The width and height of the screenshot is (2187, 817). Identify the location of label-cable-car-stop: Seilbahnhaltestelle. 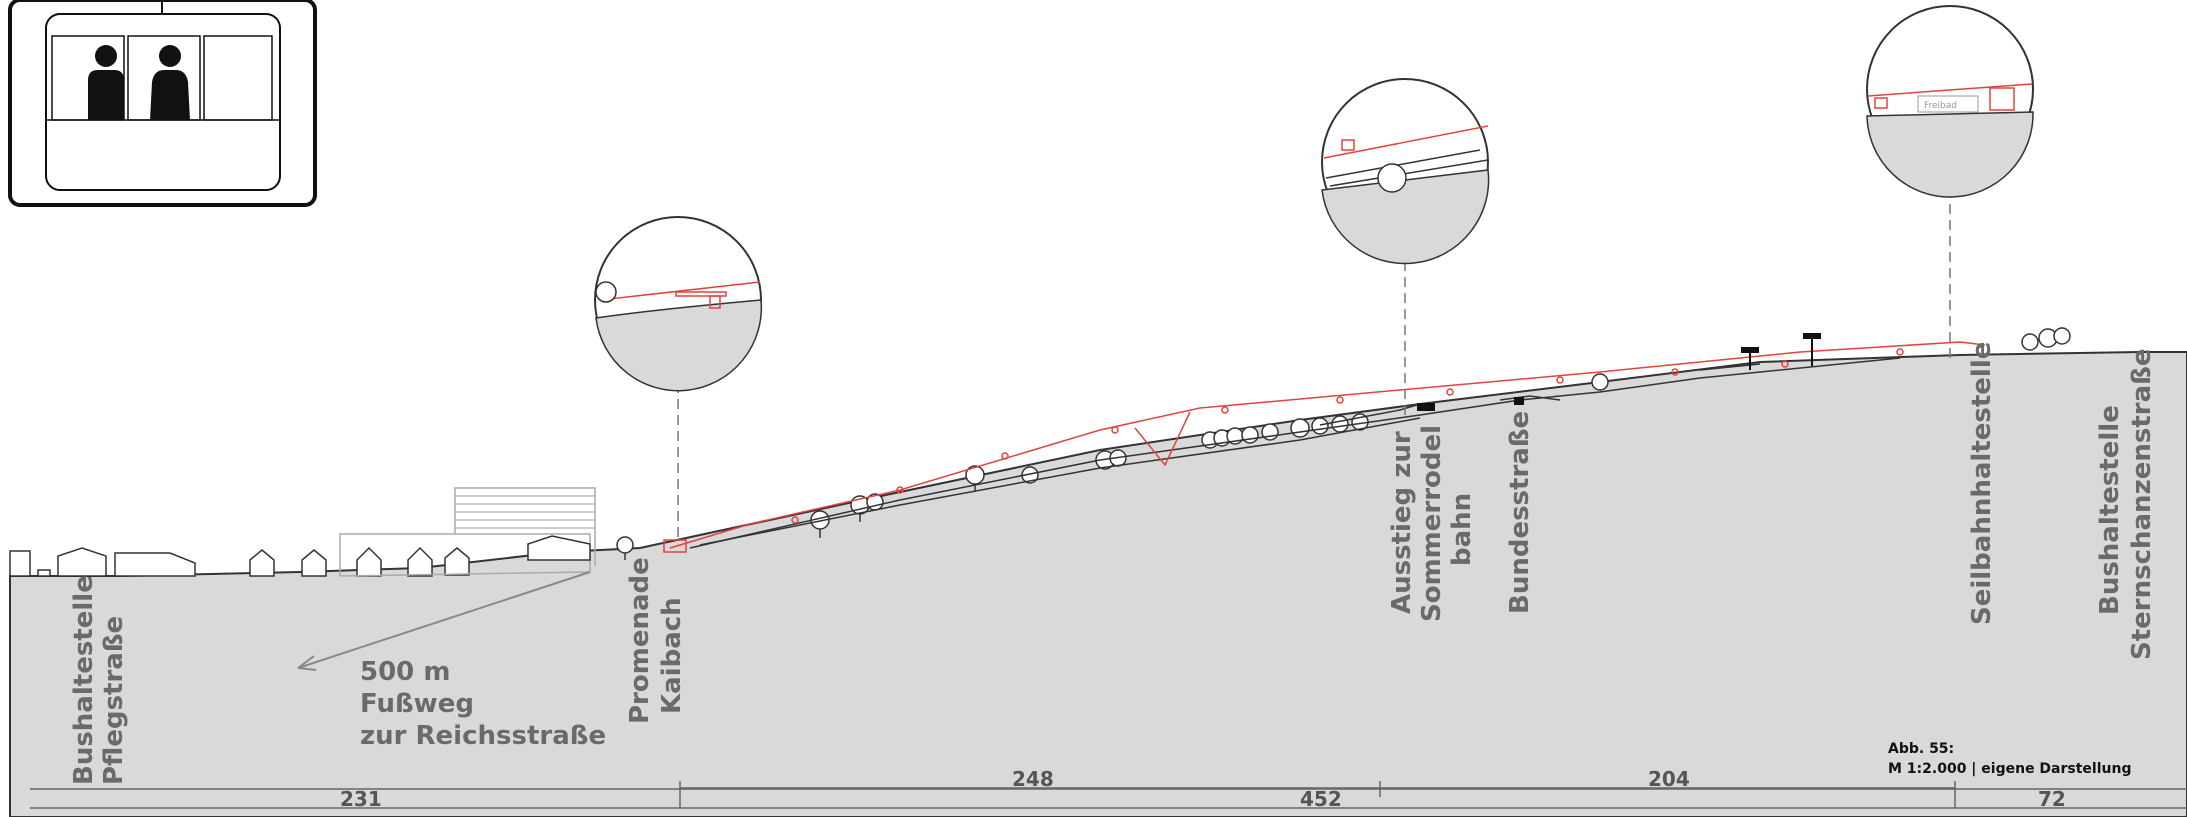
(1982, 483).